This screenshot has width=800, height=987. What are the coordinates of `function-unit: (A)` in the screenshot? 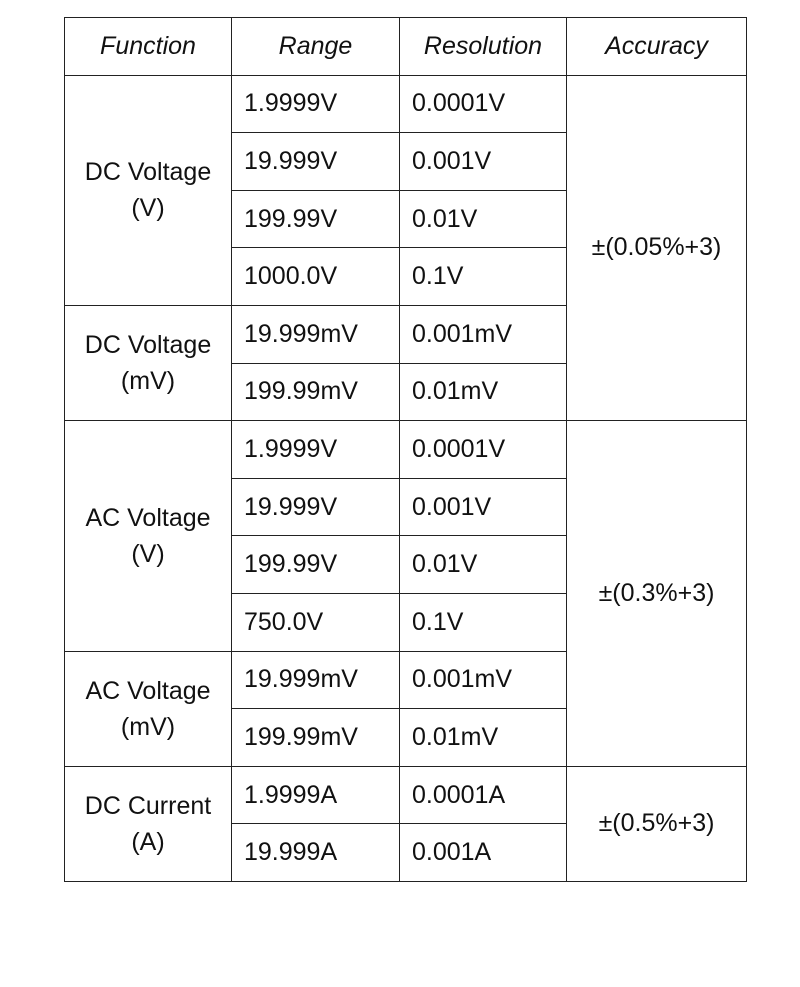 It's located at (148, 841).